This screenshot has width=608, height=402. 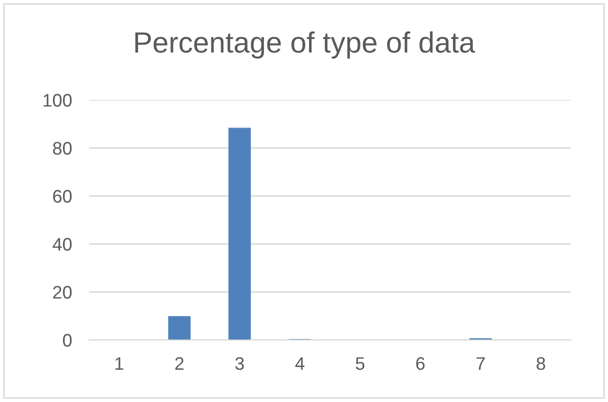 What do you see at coordinates (360, 363) in the screenshot?
I see `x-tick-label: 5` at bounding box center [360, 363].